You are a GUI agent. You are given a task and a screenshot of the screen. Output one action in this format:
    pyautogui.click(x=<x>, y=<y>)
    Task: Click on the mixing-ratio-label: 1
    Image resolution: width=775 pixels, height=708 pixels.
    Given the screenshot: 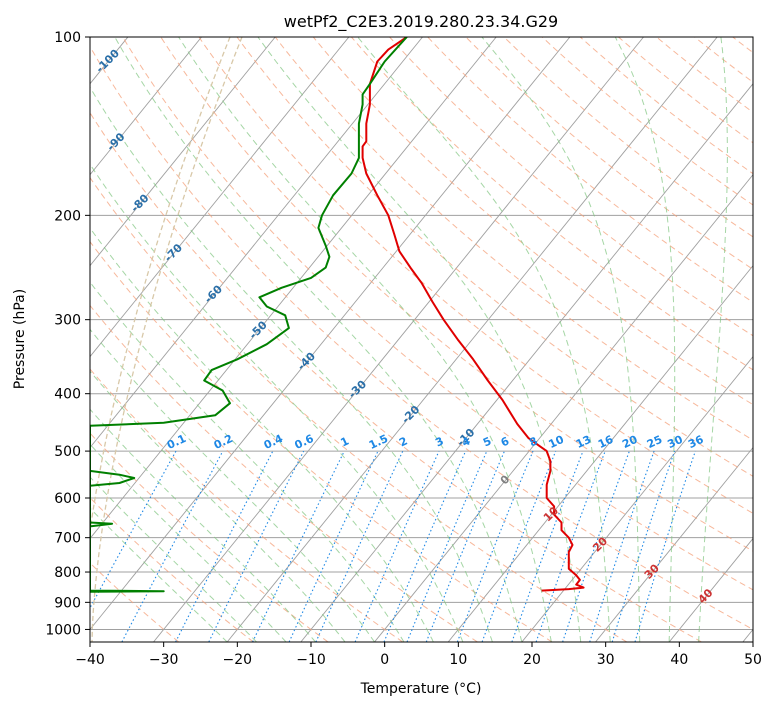 What is the action you would take?
    pyautogui.click(x=345, y=441)
    